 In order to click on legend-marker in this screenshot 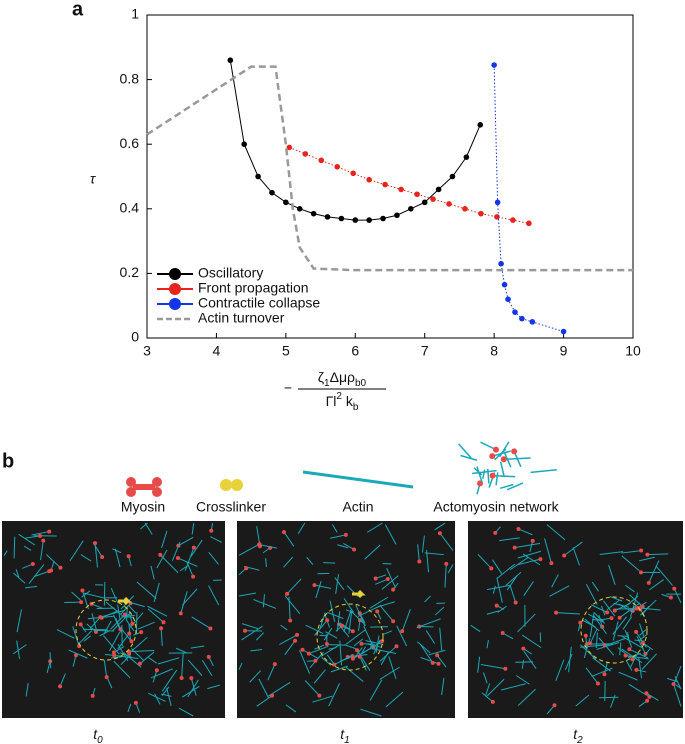, I will do `click(175, 304)`.